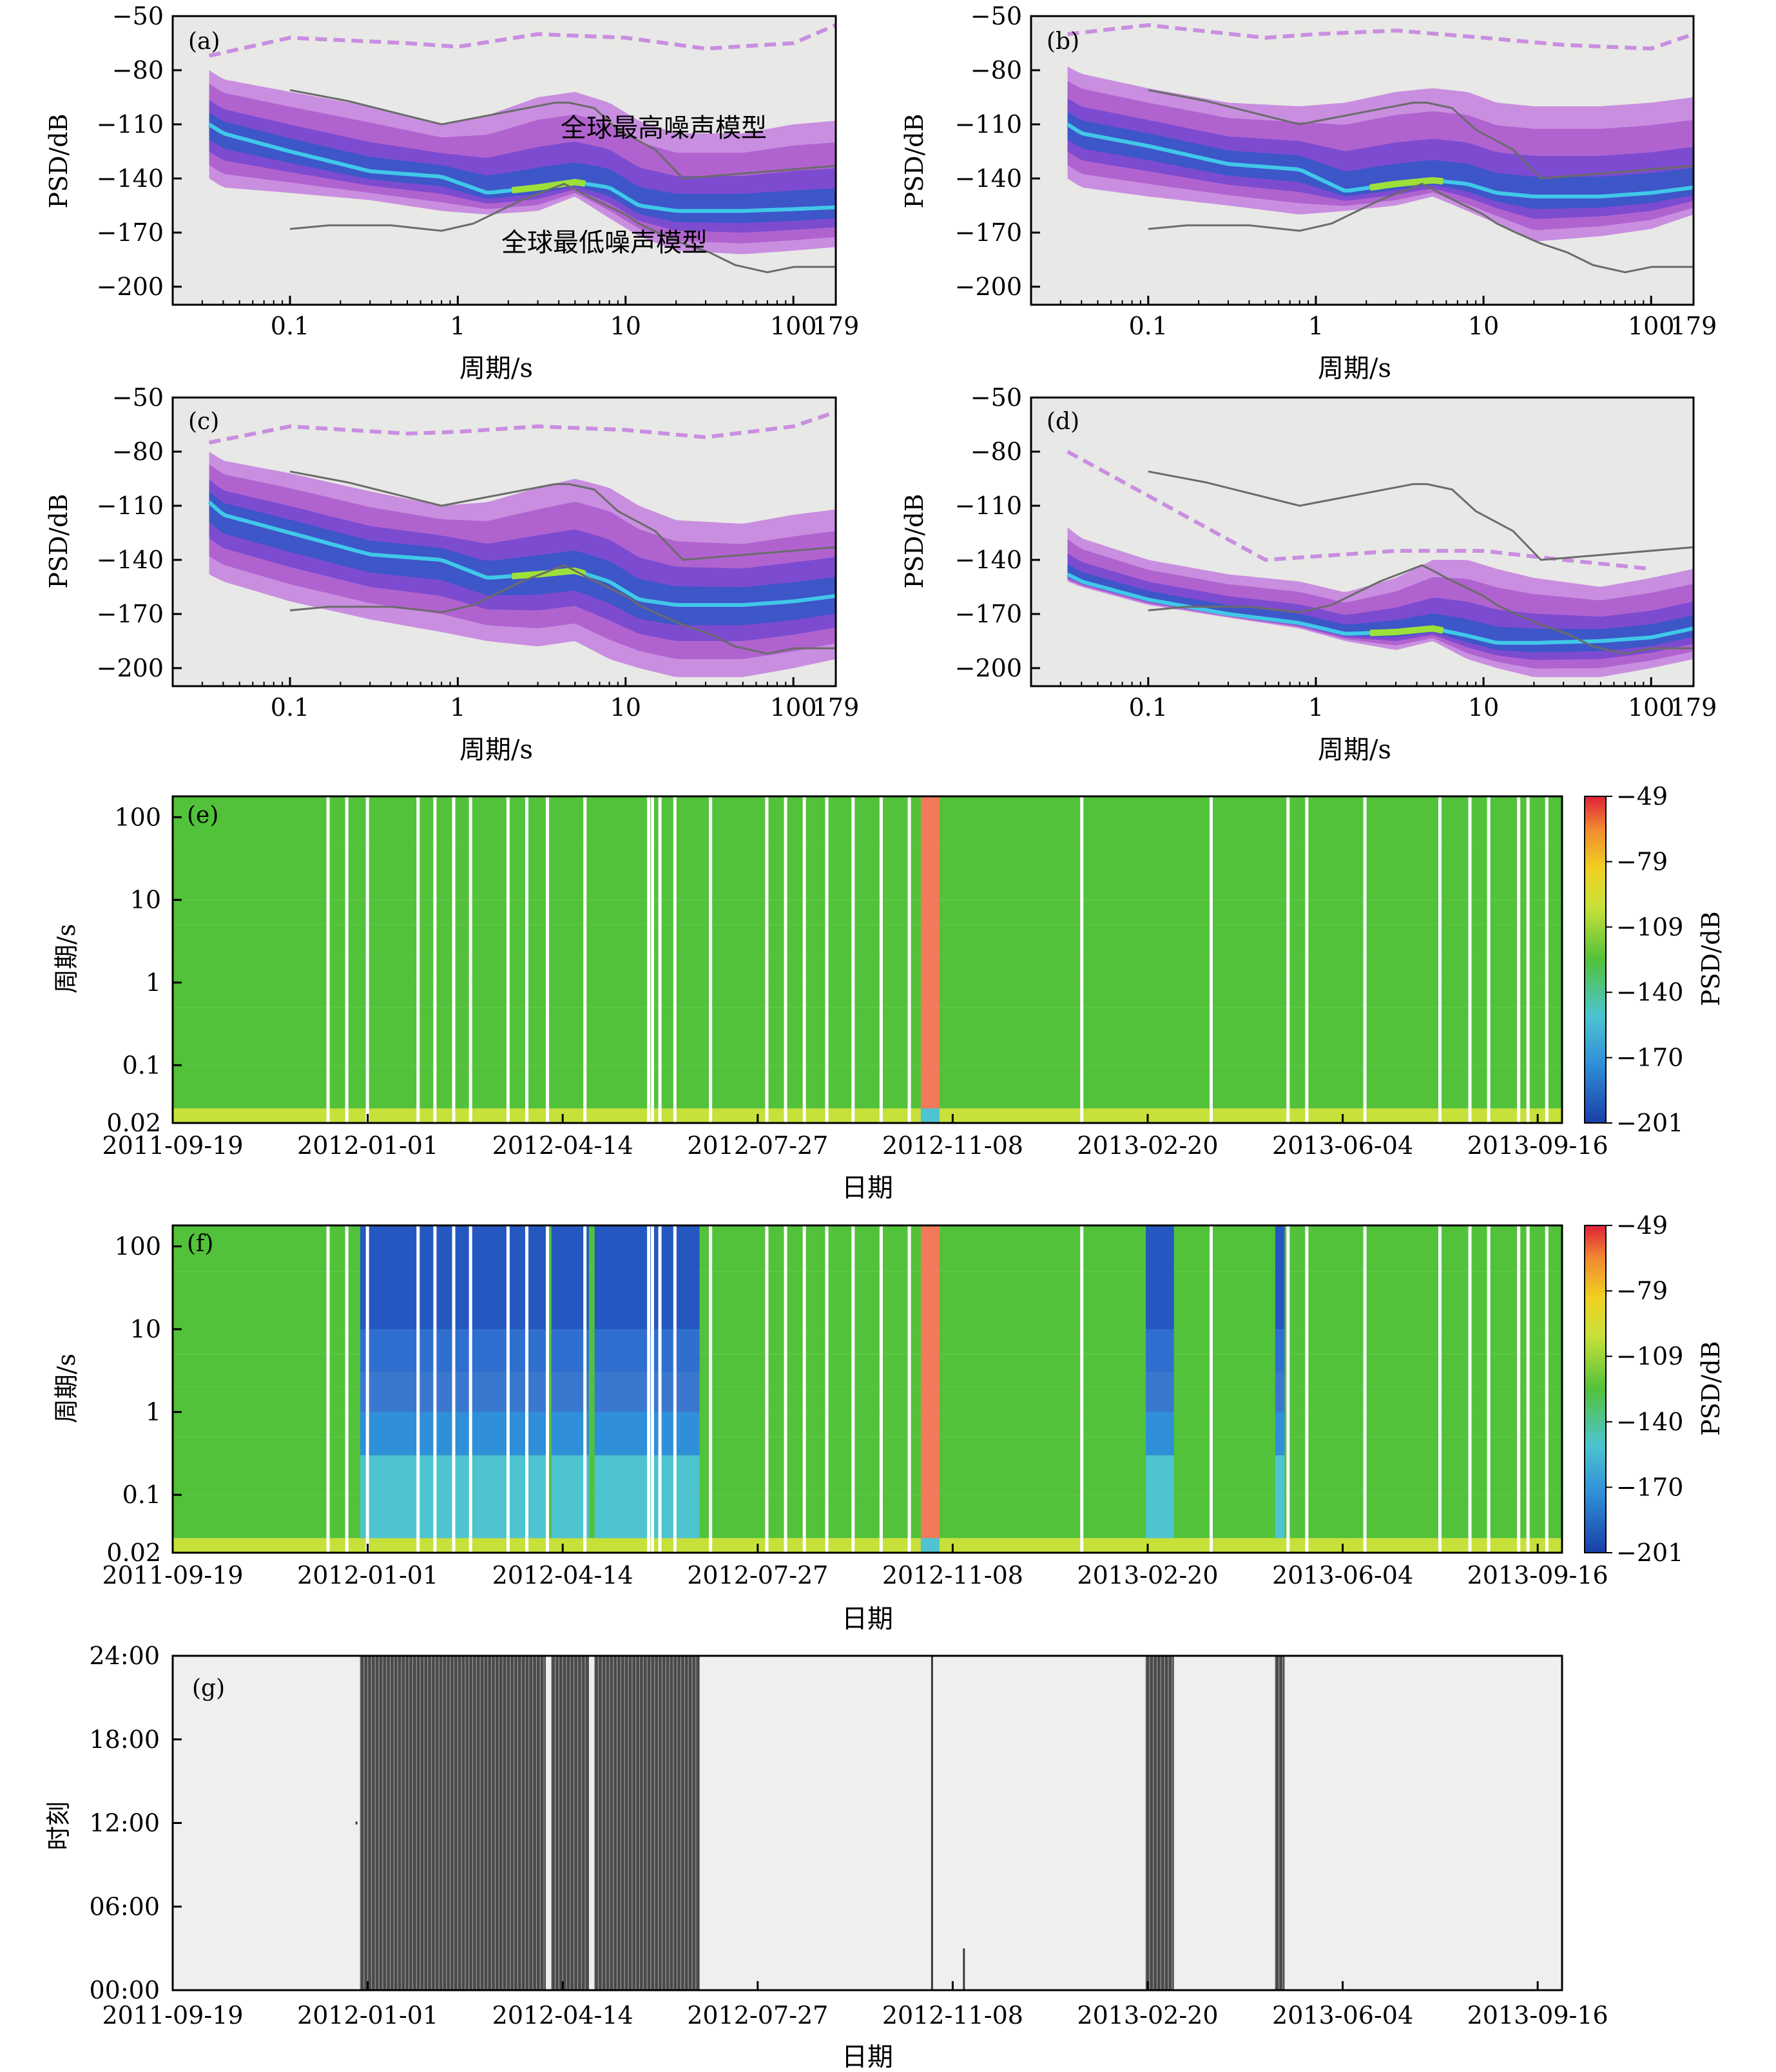  Describe the element at coordinates (204, 41) in the screenshot. I see `panel-label: (a)` at that location.